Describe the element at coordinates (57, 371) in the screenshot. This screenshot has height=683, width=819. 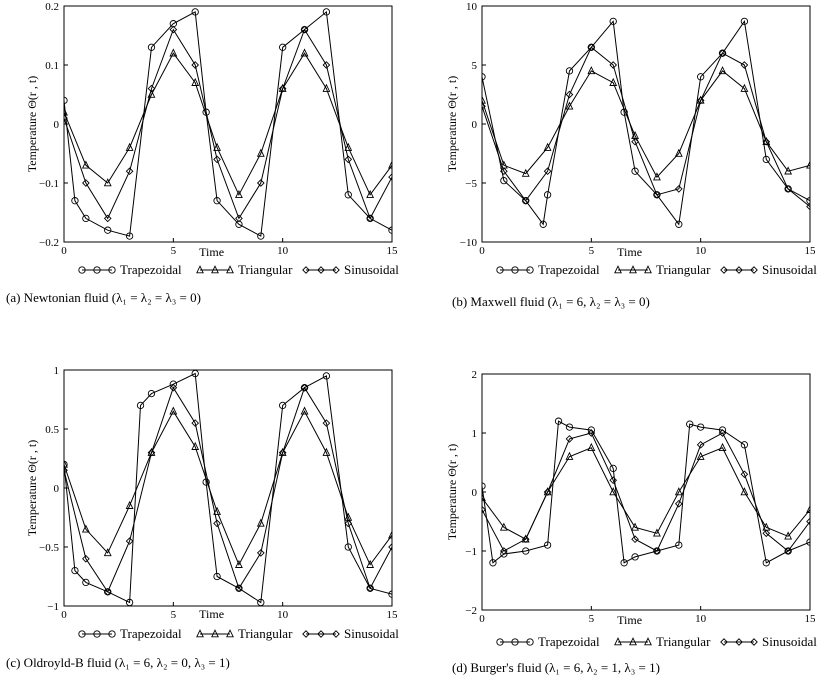
I see `y-tick-label: 1` at that location.